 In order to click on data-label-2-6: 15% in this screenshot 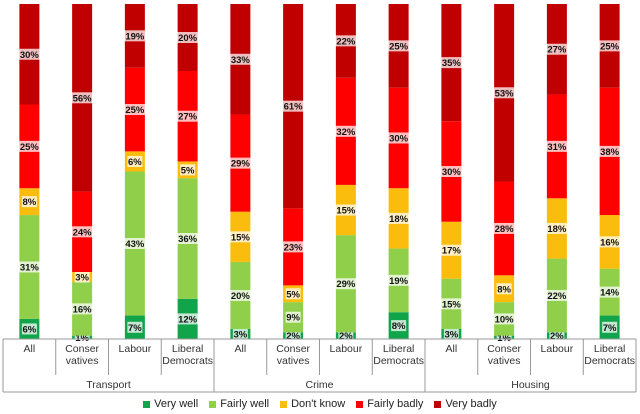, I will do `click(346, 211)`.